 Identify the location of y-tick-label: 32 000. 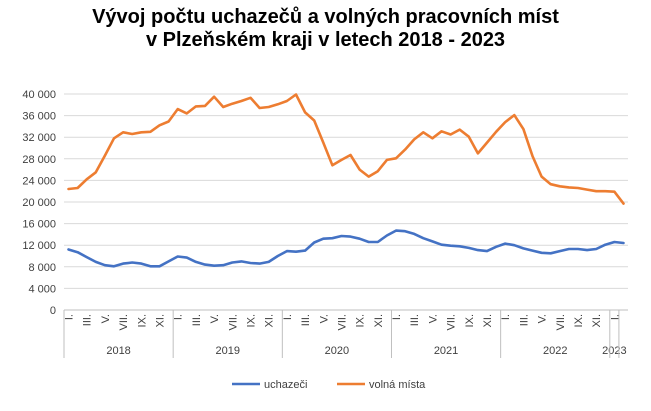
(39, 138).